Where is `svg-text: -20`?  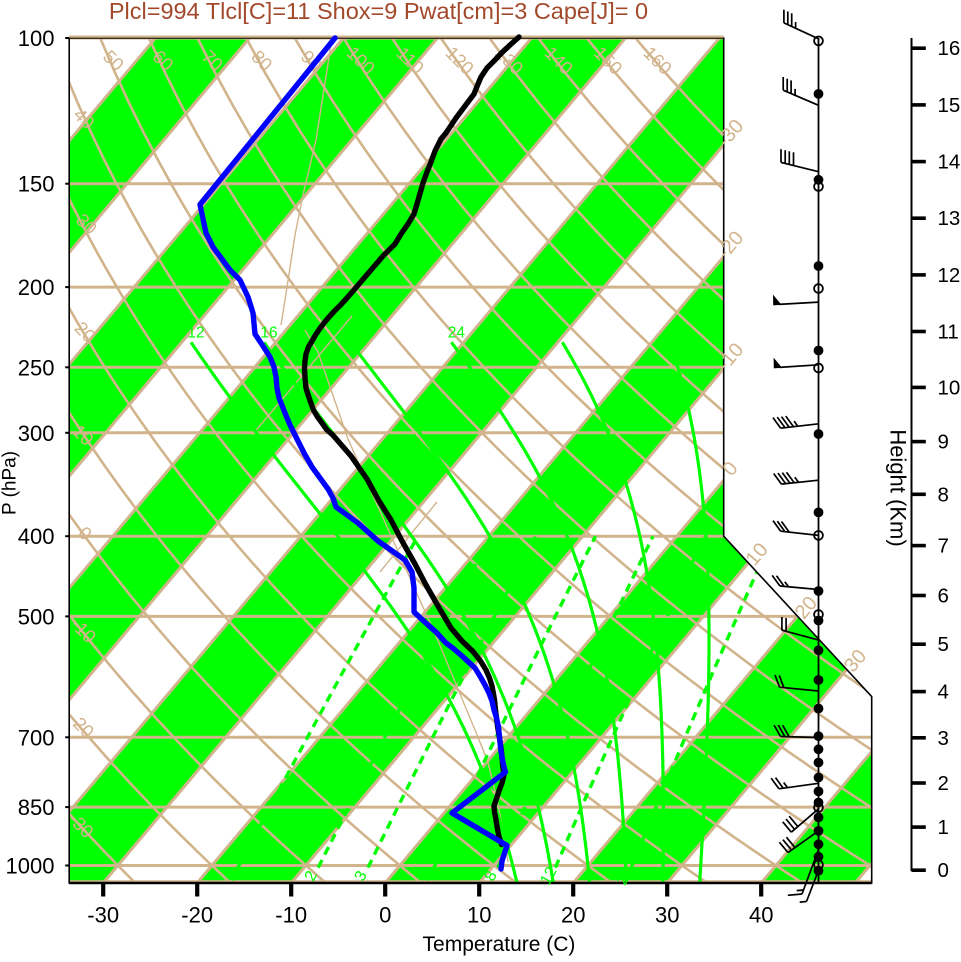 svg-text: -20 is located at coordinates (197, 915).